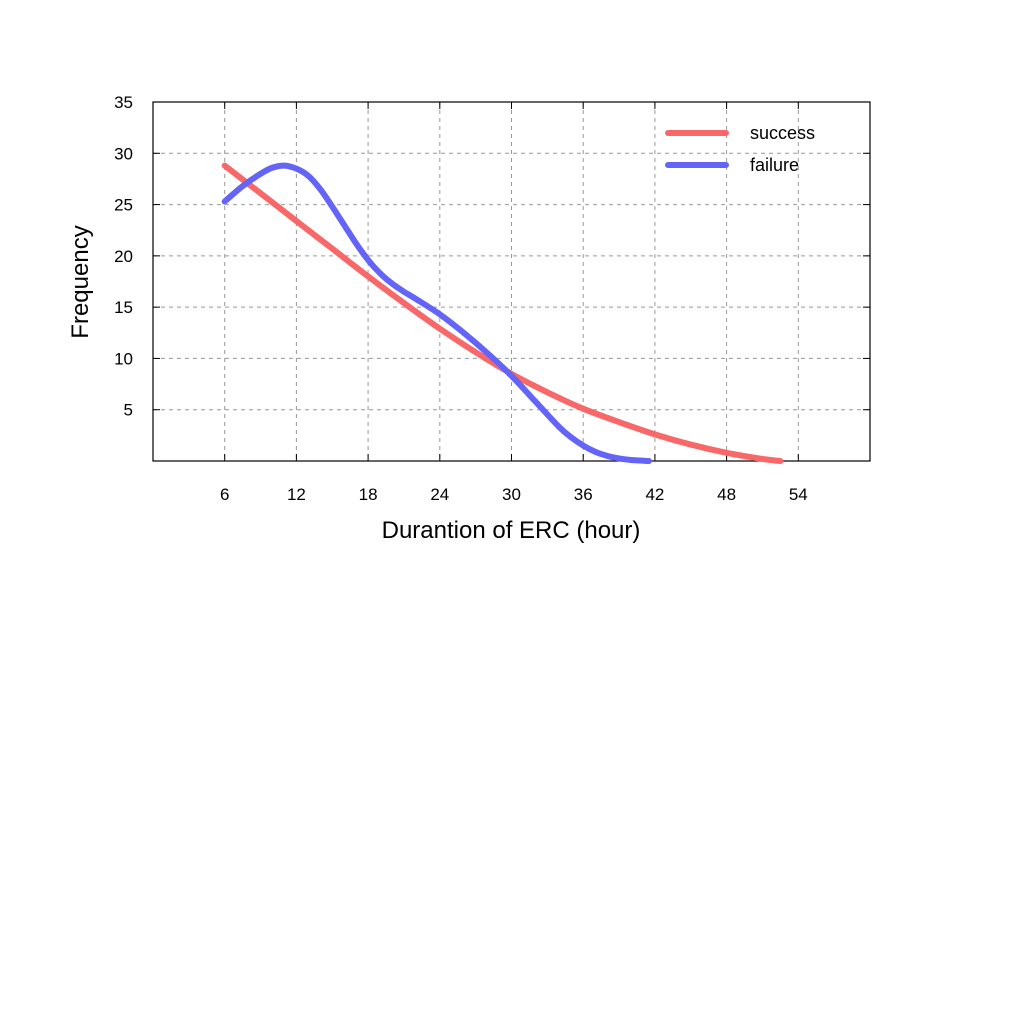 This screenshot has height=1024, width=1024. I want to click on y-tick-label: 35, so click(123, 102).